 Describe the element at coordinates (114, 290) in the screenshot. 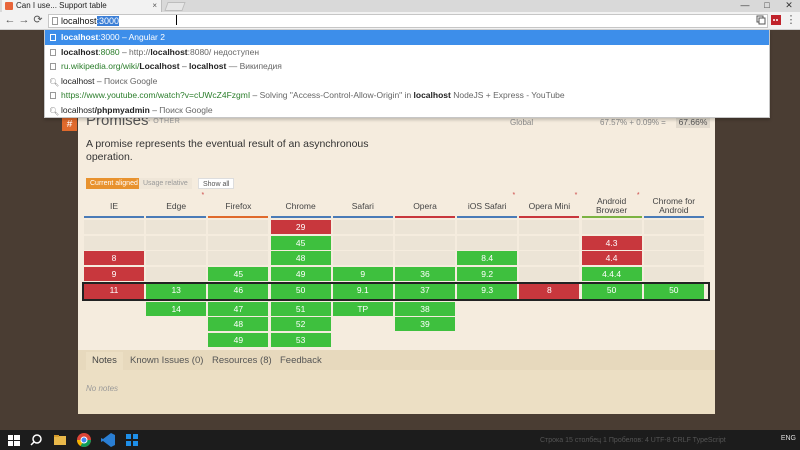

I see `version-cell: 11` at that location.